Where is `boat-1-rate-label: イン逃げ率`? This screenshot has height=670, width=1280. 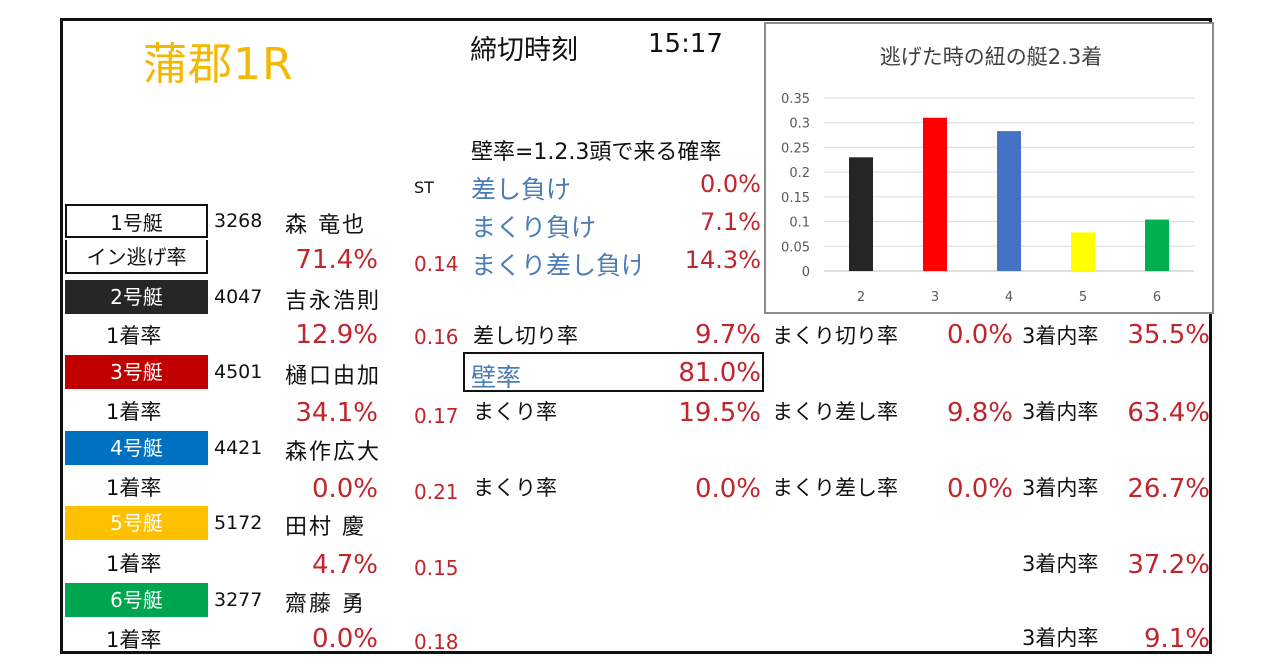
boat-1-rate-label: イン逃げ率 is located at coordinates (136, 257).